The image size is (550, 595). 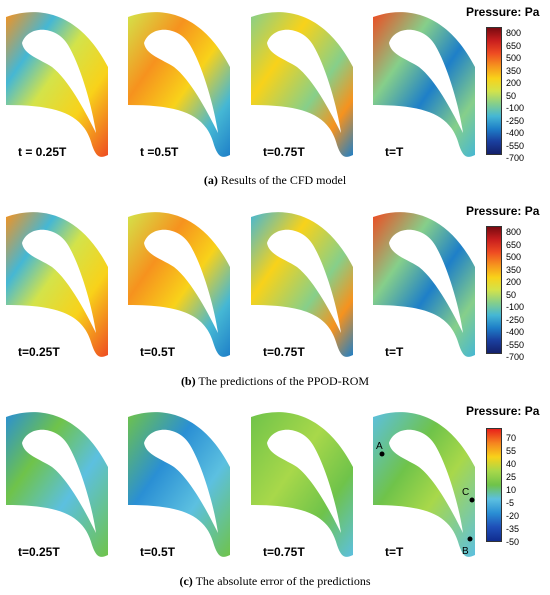 What do you see at coordinates (42, 152) in the screenshot?
I see `time-label: t = 0.25T` at bounding box center [42, 152].